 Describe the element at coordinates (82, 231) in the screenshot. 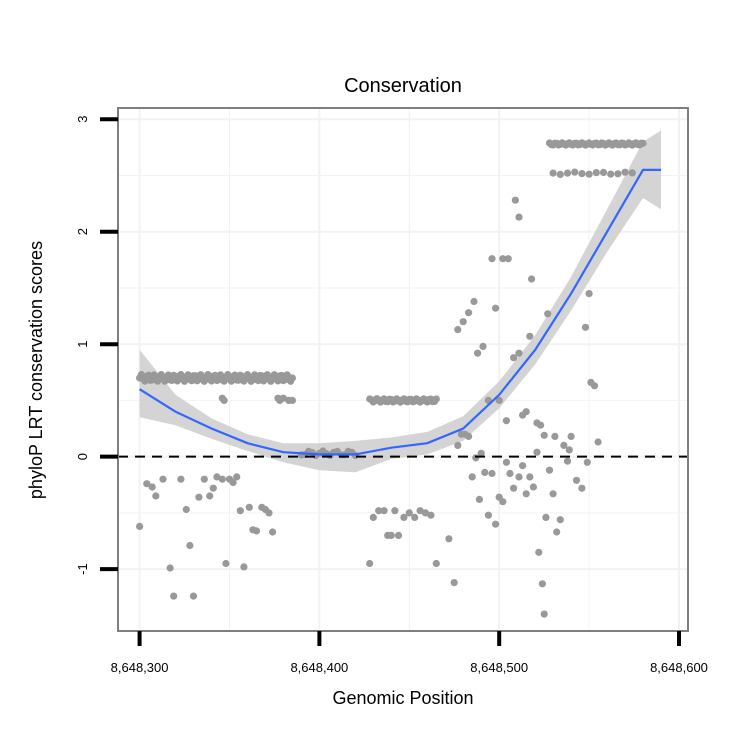

I see `y-tick-label-3: 2` at that location.